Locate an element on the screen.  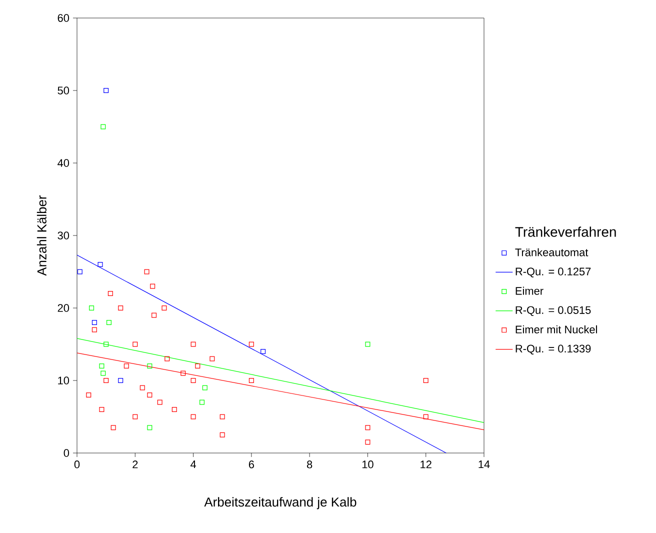
y-tick-label: 50 is located at coordinates (64, 90).